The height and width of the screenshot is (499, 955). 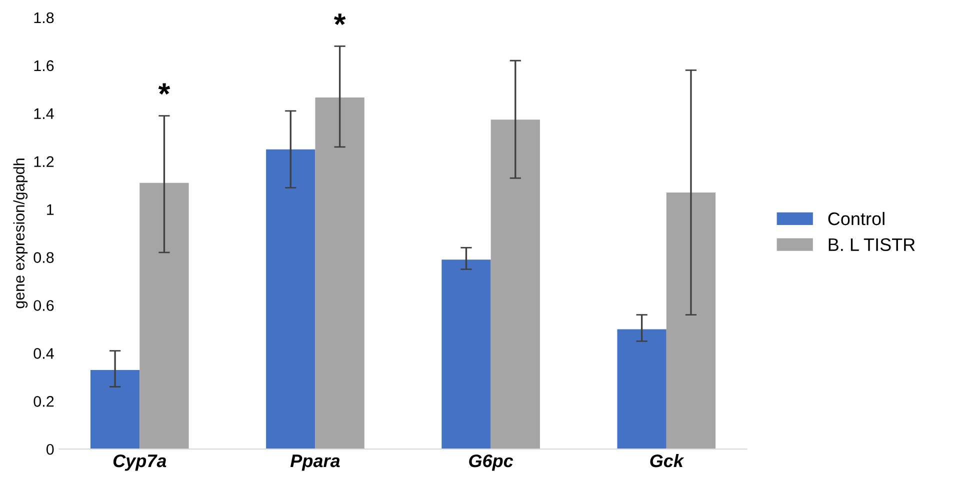 I want to click on y-tick-label: 0.4, so click(x=44, y=353).